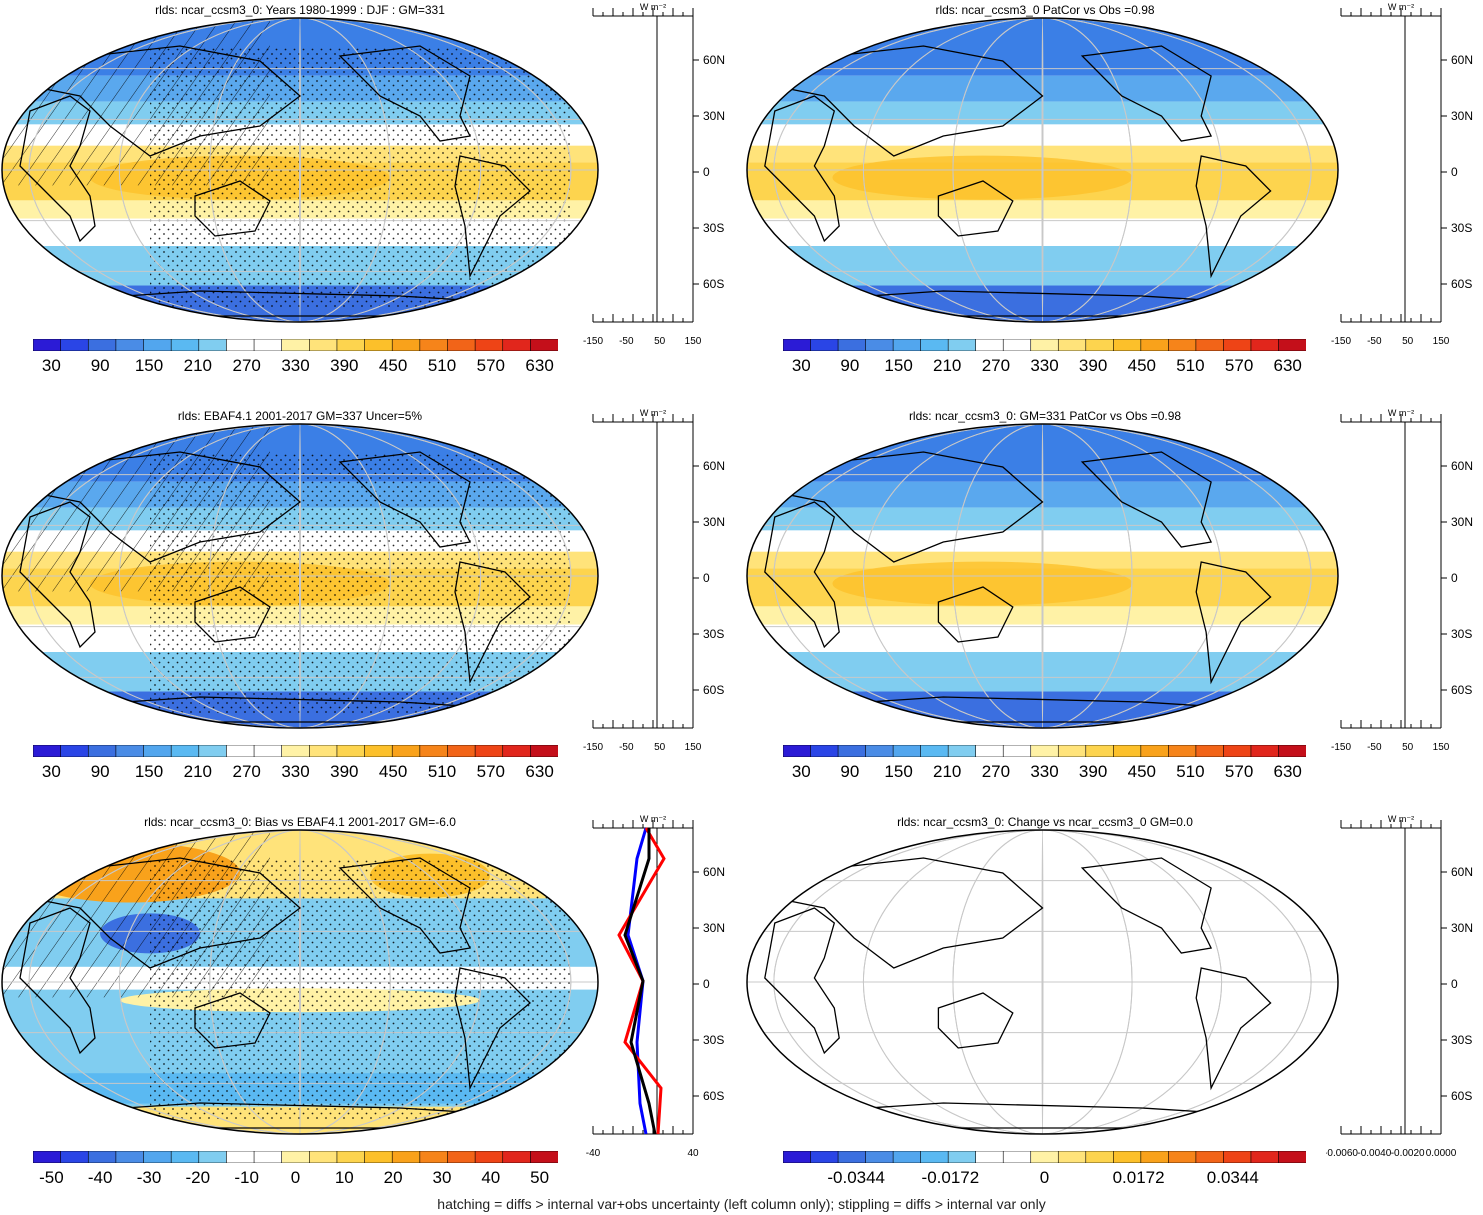 The image size is (1483, 1215). What do you see at coordinates (908, 101) in the screenshot?
I see `eurasia-outline` at bounding box center [908, 101].